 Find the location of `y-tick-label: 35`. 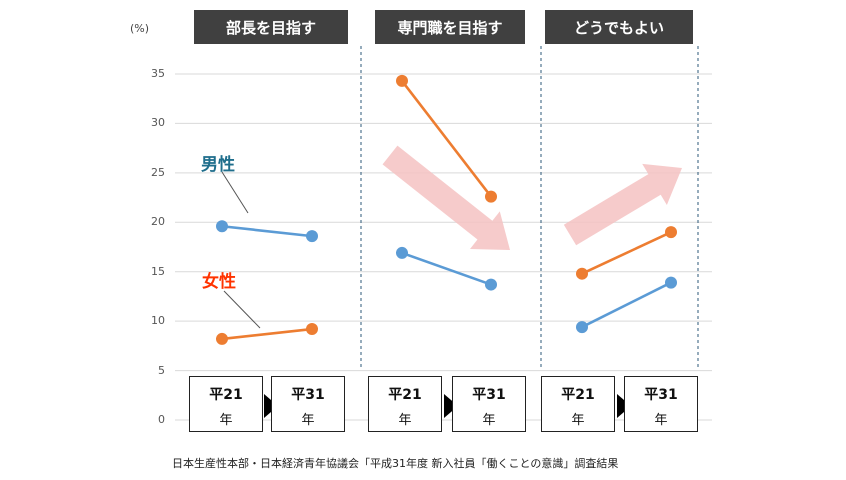

y-tick-label: 35 is located at coordinates (158, 73).